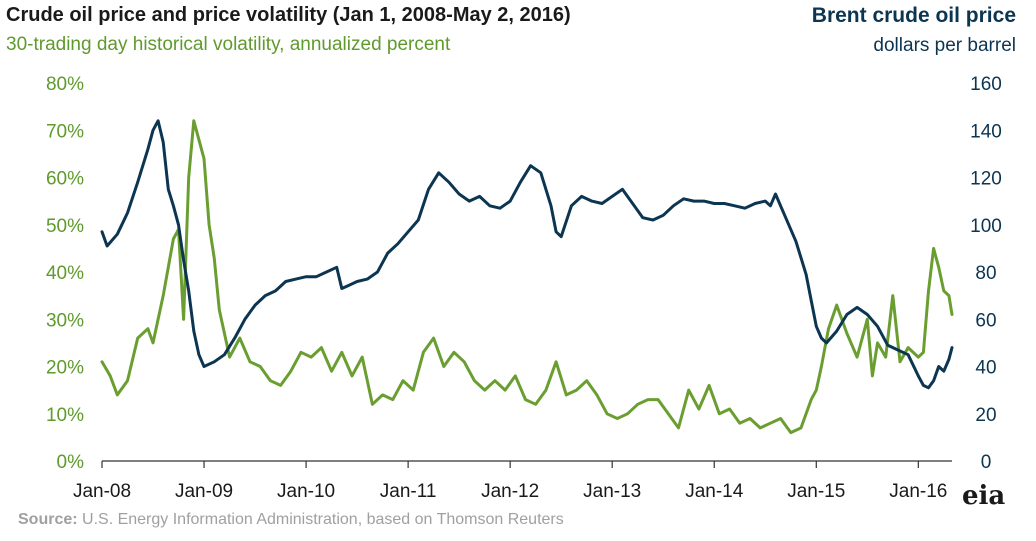  What do you see at coordinates (985, 415) in the screenshot?
I see `right-tick-label: 20` at bounding box center [985, 415].